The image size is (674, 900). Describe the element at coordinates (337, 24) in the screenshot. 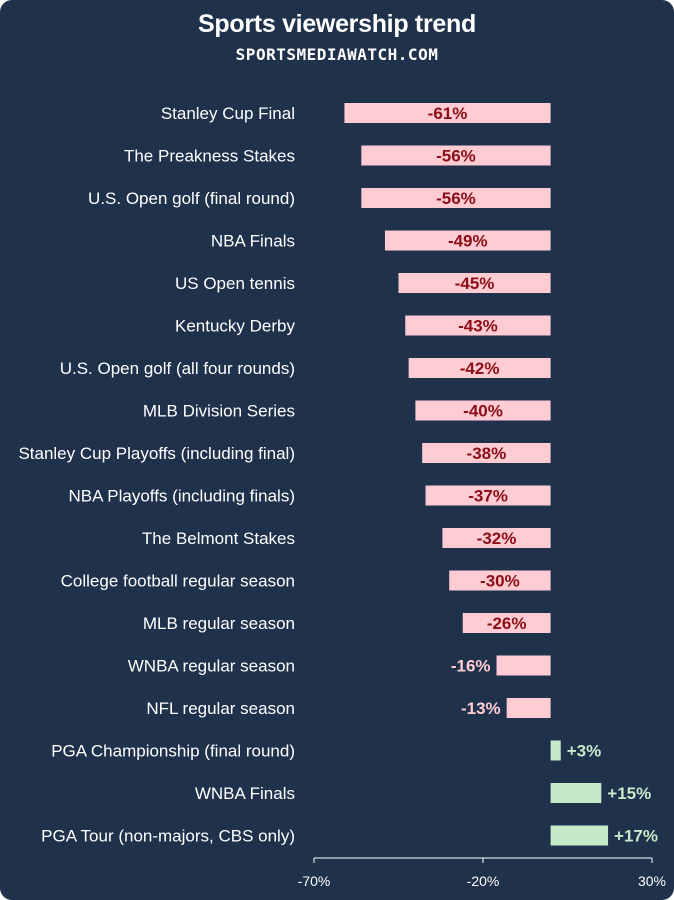

I see `chart-title: Sports viewership trend` at that location.